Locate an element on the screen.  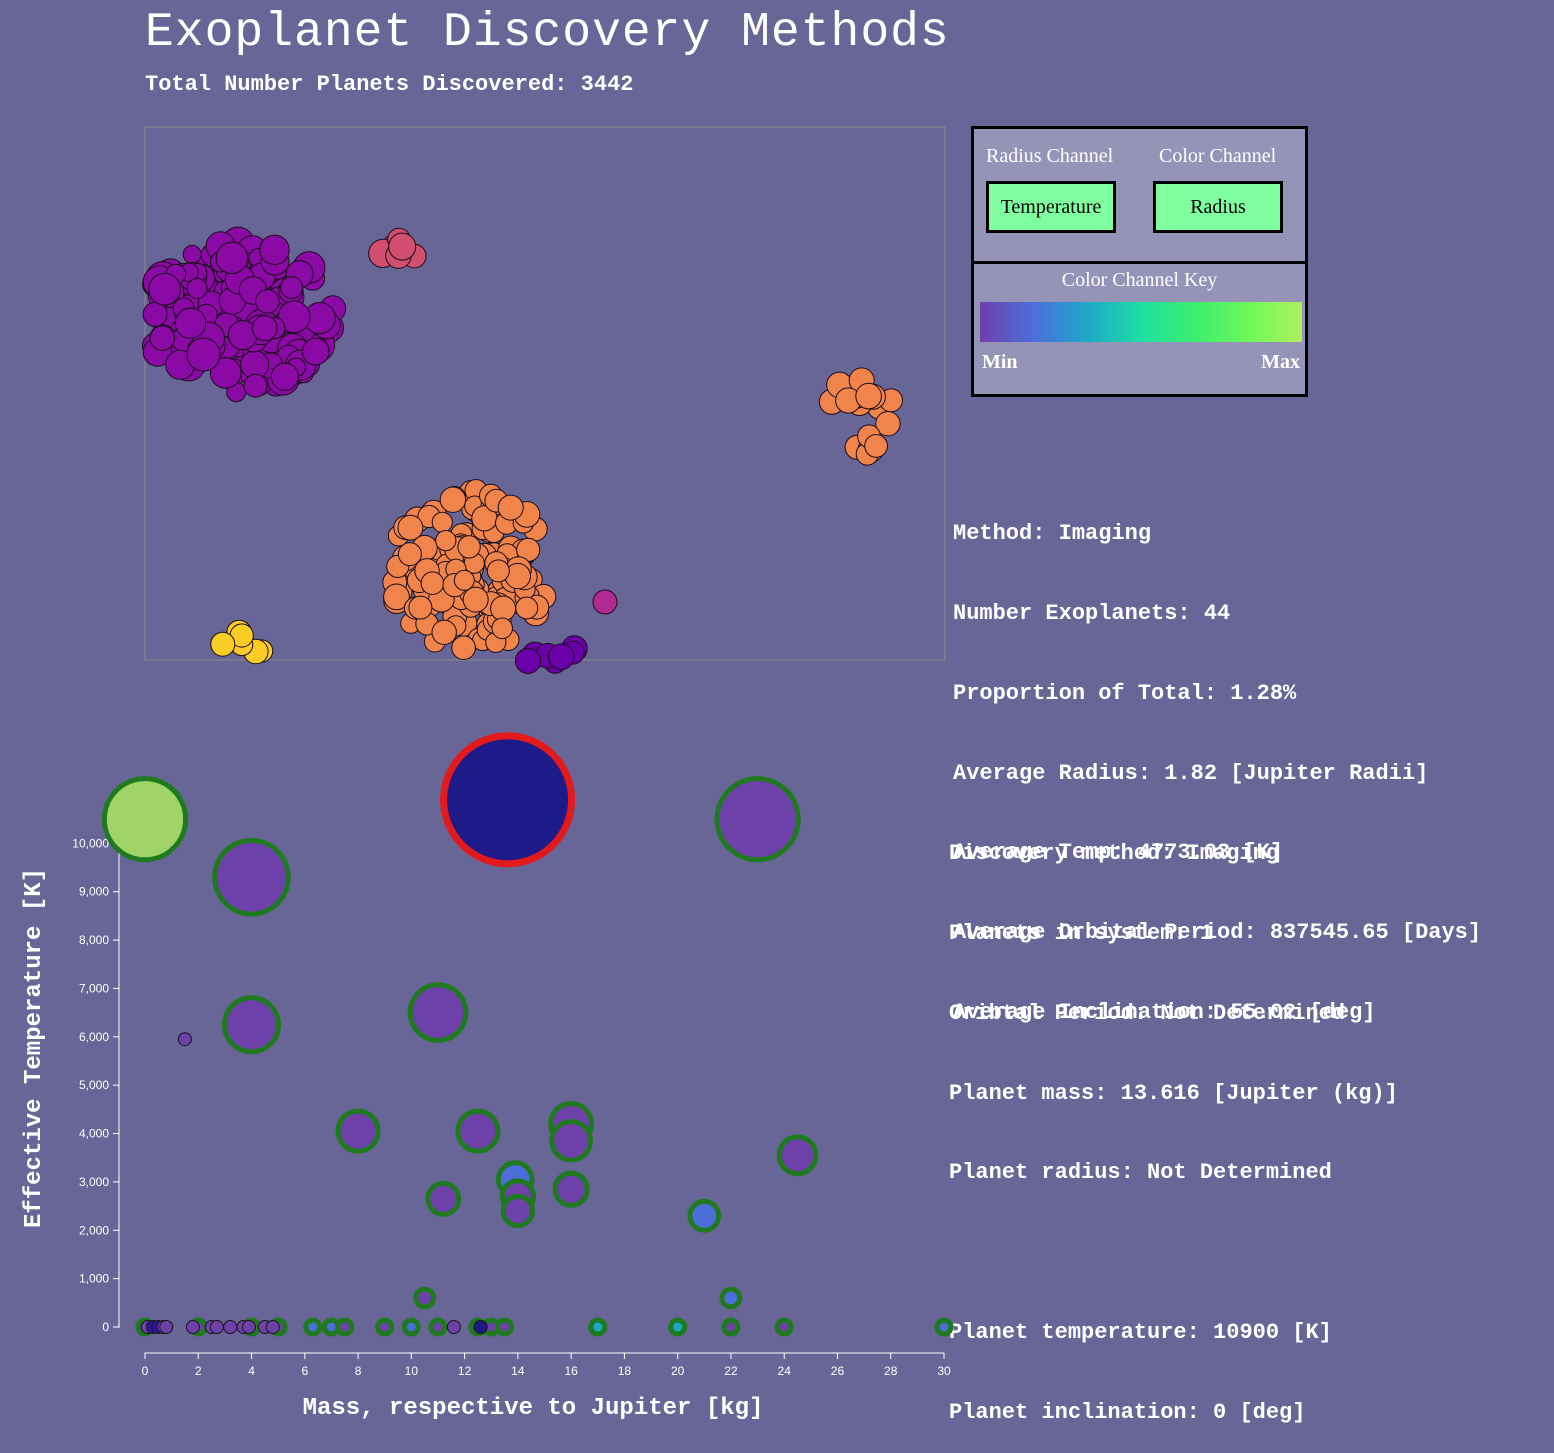
violet-row is located at coordinates (551, 655).